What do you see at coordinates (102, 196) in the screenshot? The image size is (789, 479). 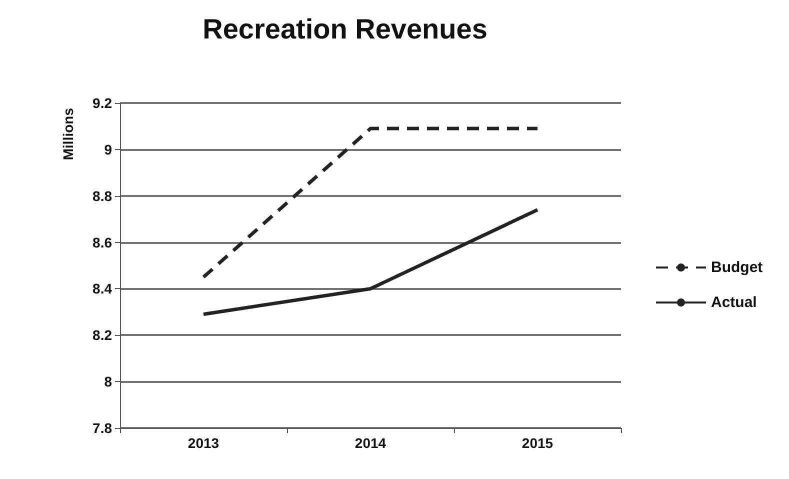 I see `y-tick-label: 8.8` at bounding box center [102, 196].